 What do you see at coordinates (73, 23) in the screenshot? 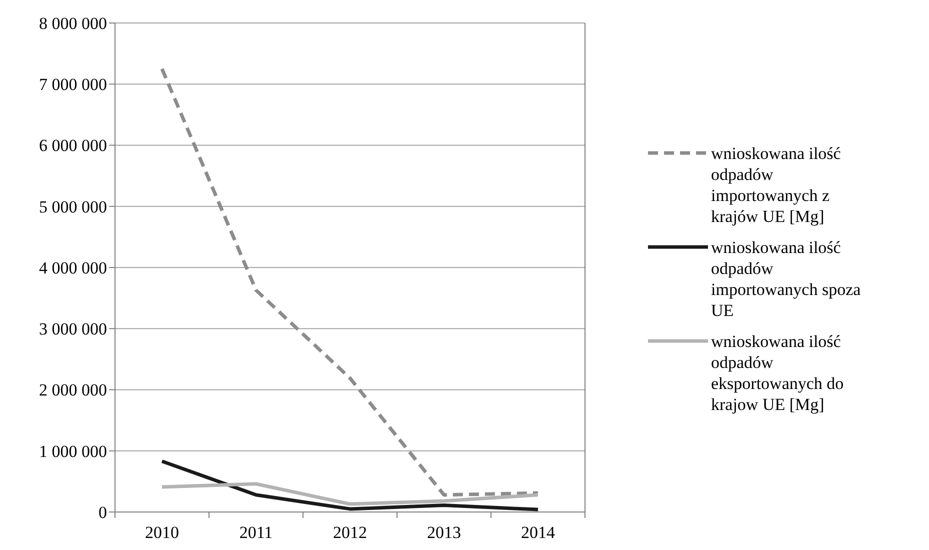
I see `y-tick-label: 8 000 000` at bounding box center [73, 23].